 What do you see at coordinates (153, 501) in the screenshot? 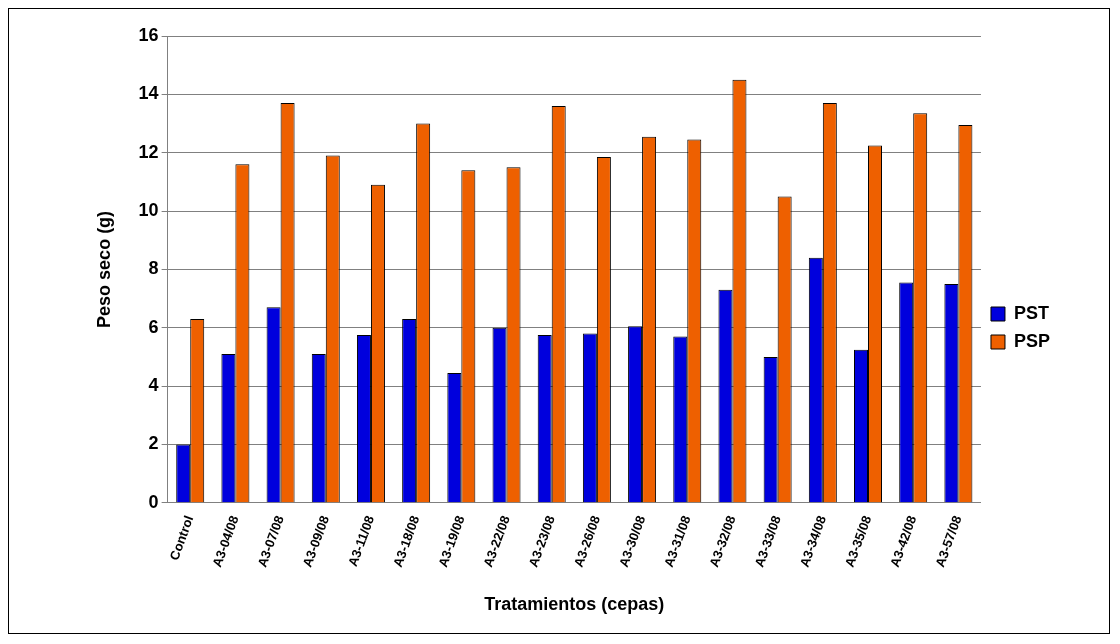
I see `y-tick-label: 0` at bounding box center [153, 501].